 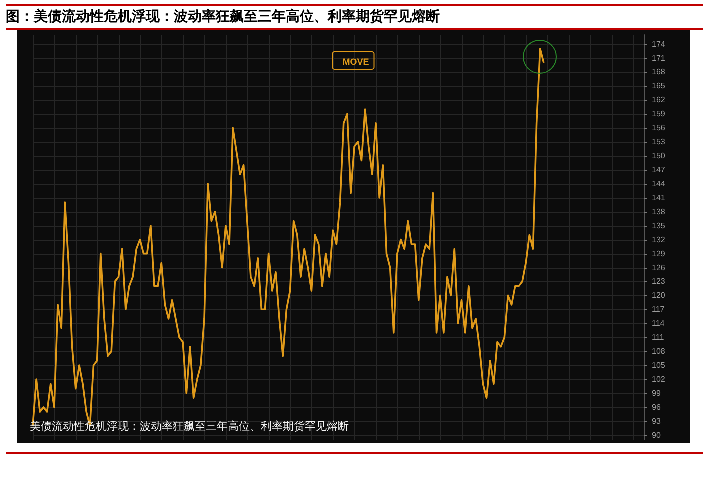 What do you see at coordinates (659, 365) in the screenshot?
I see `y-tick-label: 105` at bounding box center [659, 365].